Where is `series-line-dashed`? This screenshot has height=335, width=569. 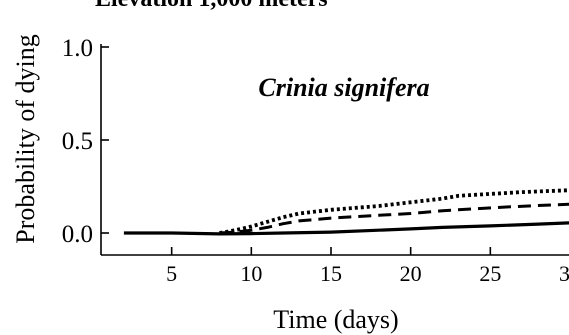 series-line-dashed is located at coordinates (394, 218).